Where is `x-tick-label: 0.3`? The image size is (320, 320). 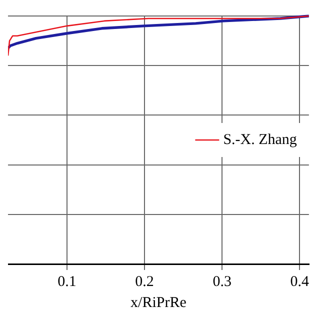
x-tick-label: 0.3 is located at coordinates (222, 282).